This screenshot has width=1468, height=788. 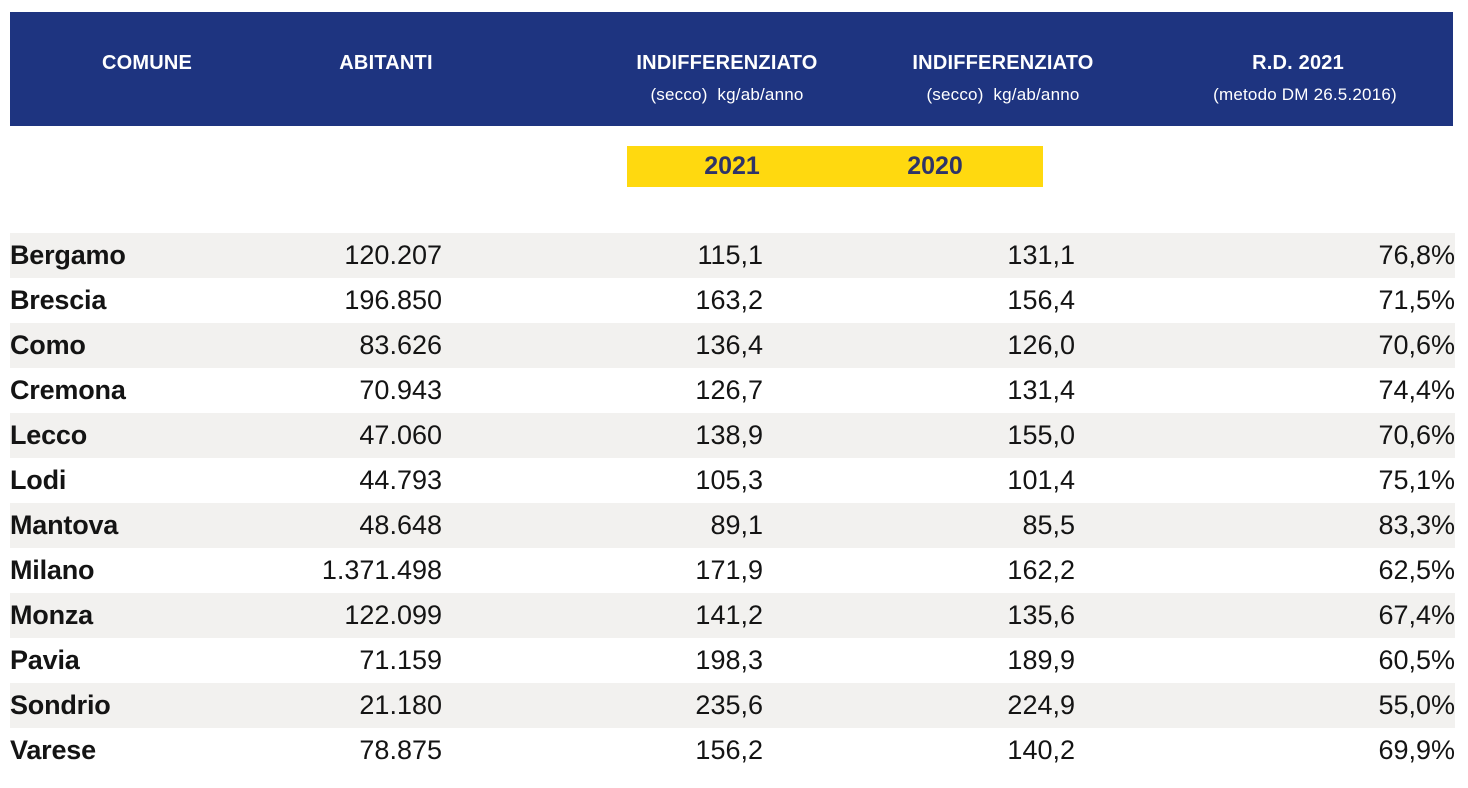 What do you see at coordinates (935, 166) in the screenshot?
I see `year-label-2020: 2020` at bounding box center [935, 166].